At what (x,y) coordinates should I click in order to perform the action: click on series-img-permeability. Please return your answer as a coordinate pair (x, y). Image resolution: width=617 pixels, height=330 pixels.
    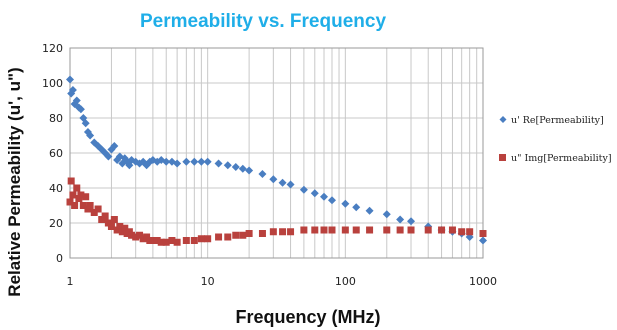
    Looking at the image, I should click on (276, 211).